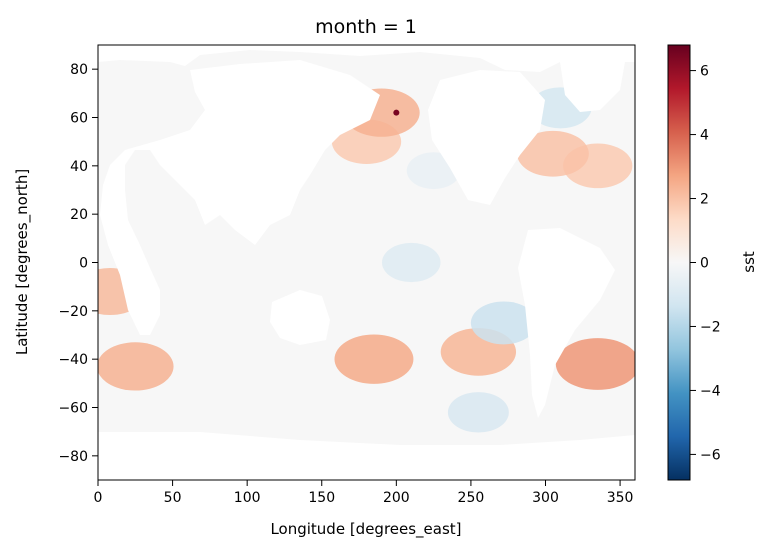  Describe the element at coordinates (73, 312) in the screenshot. I see `y-tick-label: −20` at that location.